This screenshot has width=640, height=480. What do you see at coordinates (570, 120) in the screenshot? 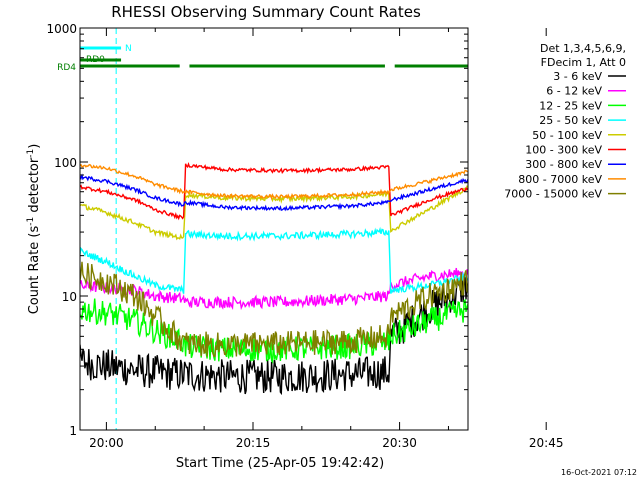
I see `legend-label-3: 25 - 50 keV` at bounding box center [570, 120].